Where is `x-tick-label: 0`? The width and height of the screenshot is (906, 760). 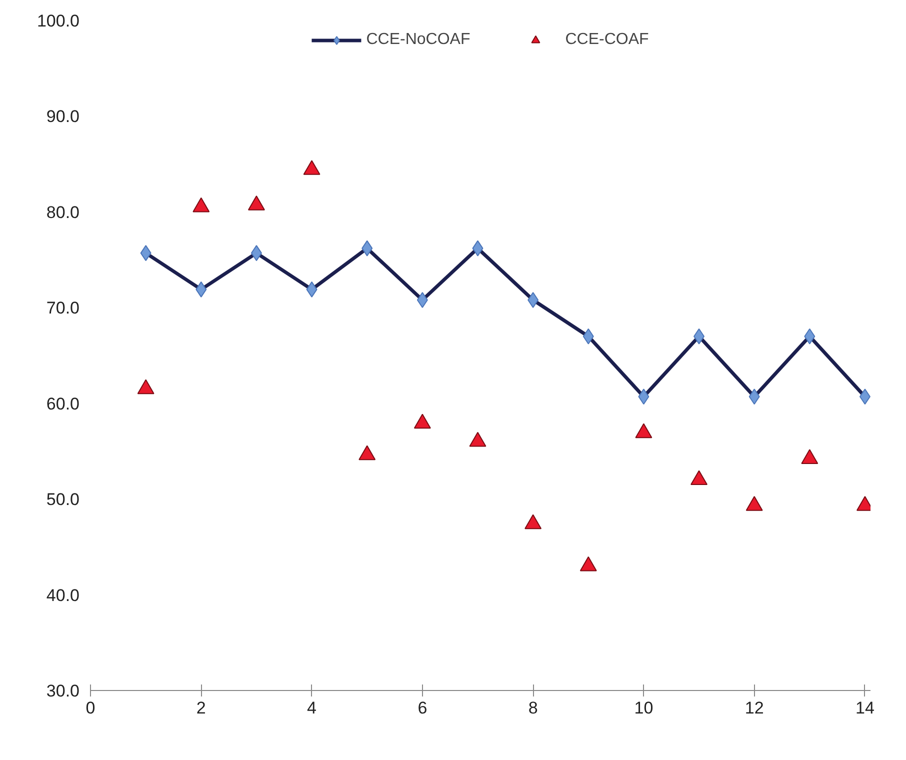 x-tick-label: 0 is located at coordinates (91, 708).